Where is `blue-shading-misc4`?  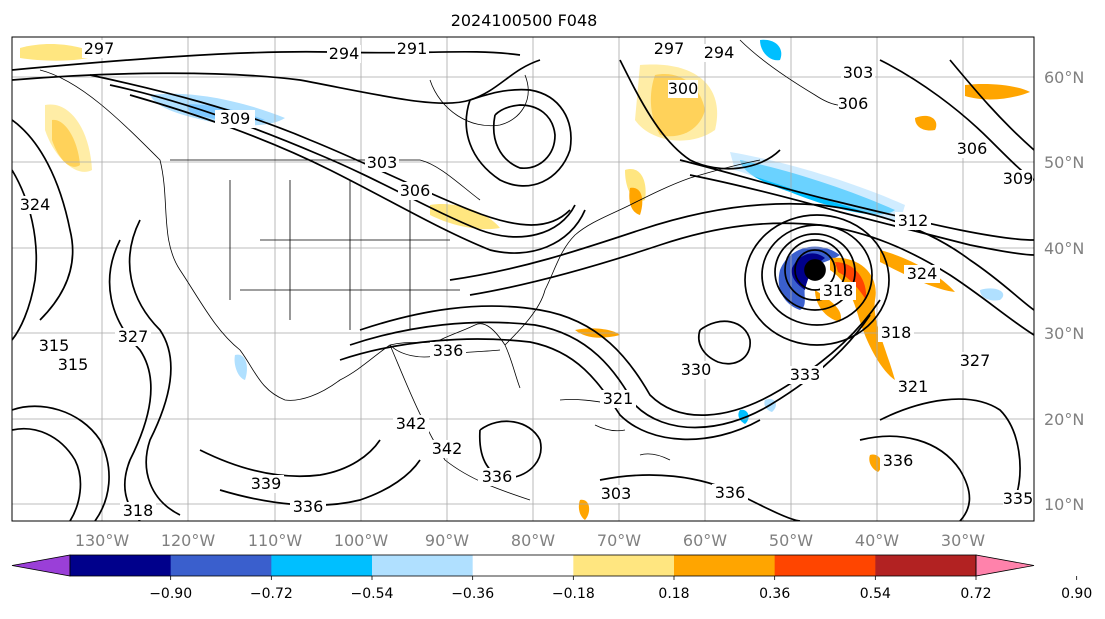 blue-shading-misc4 is located at coordinates (992, 294).